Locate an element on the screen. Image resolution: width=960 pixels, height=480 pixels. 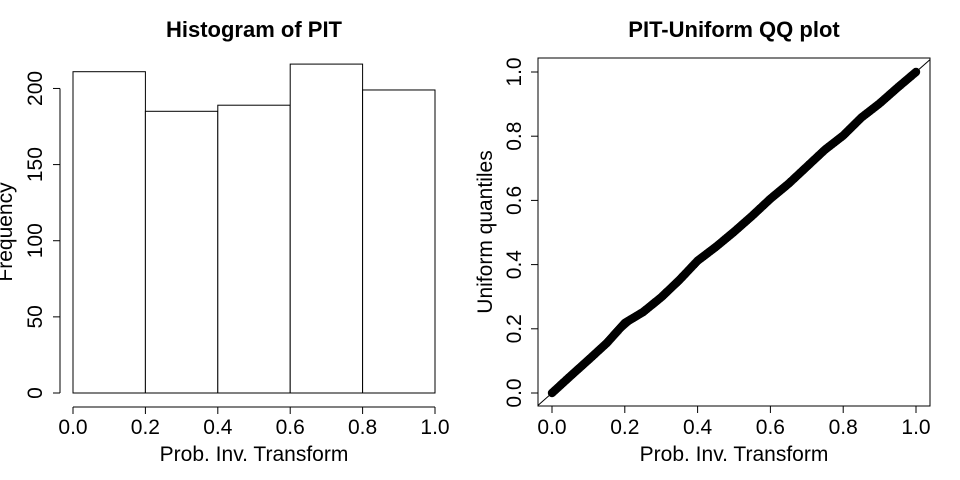
histogram-y-tick-label: 50 is located at coordinates (35, 316).